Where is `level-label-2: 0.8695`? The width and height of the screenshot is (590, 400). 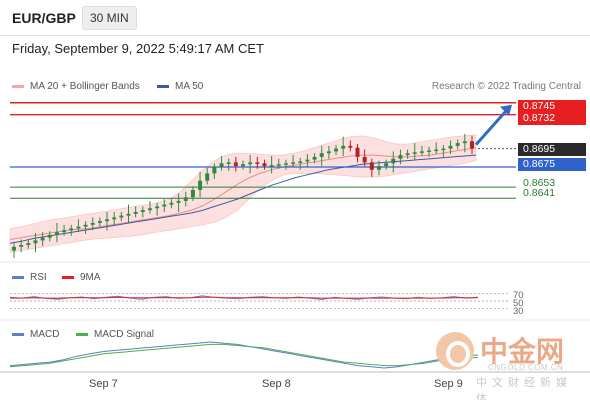
level-label-2: 0.8695 is located at coordinates (552, 149).